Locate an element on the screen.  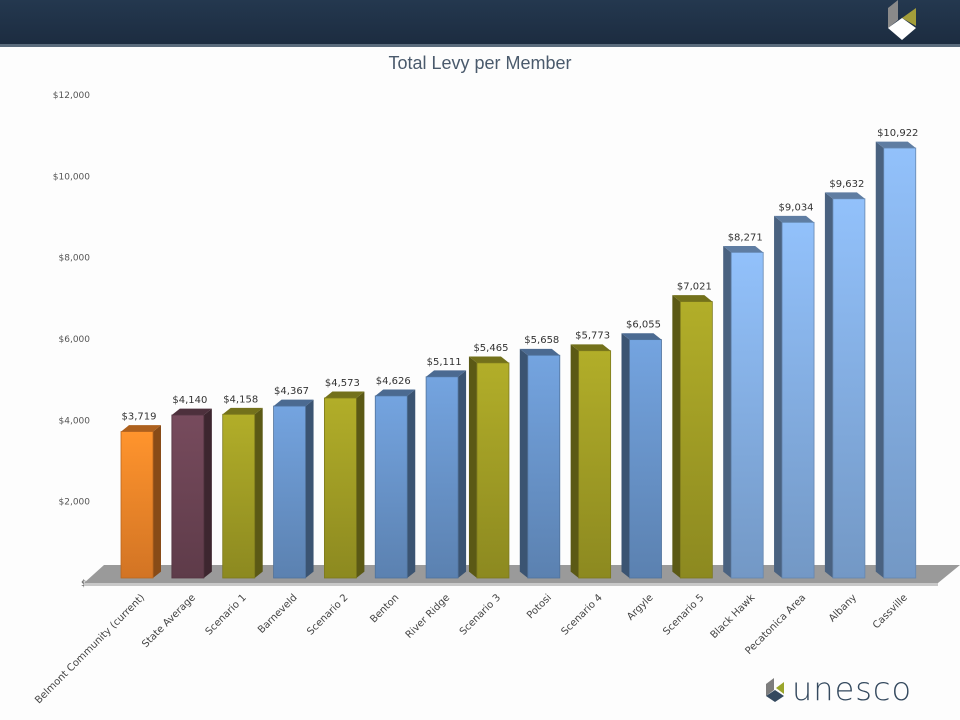
data-label: $4,140 is located at coordinates (189, 400).